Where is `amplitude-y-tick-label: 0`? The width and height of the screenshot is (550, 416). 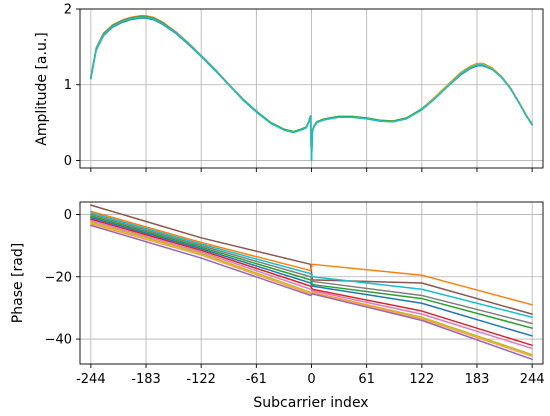 amplitude-y-tick-label: 0 is located at coordinates (68, 161).